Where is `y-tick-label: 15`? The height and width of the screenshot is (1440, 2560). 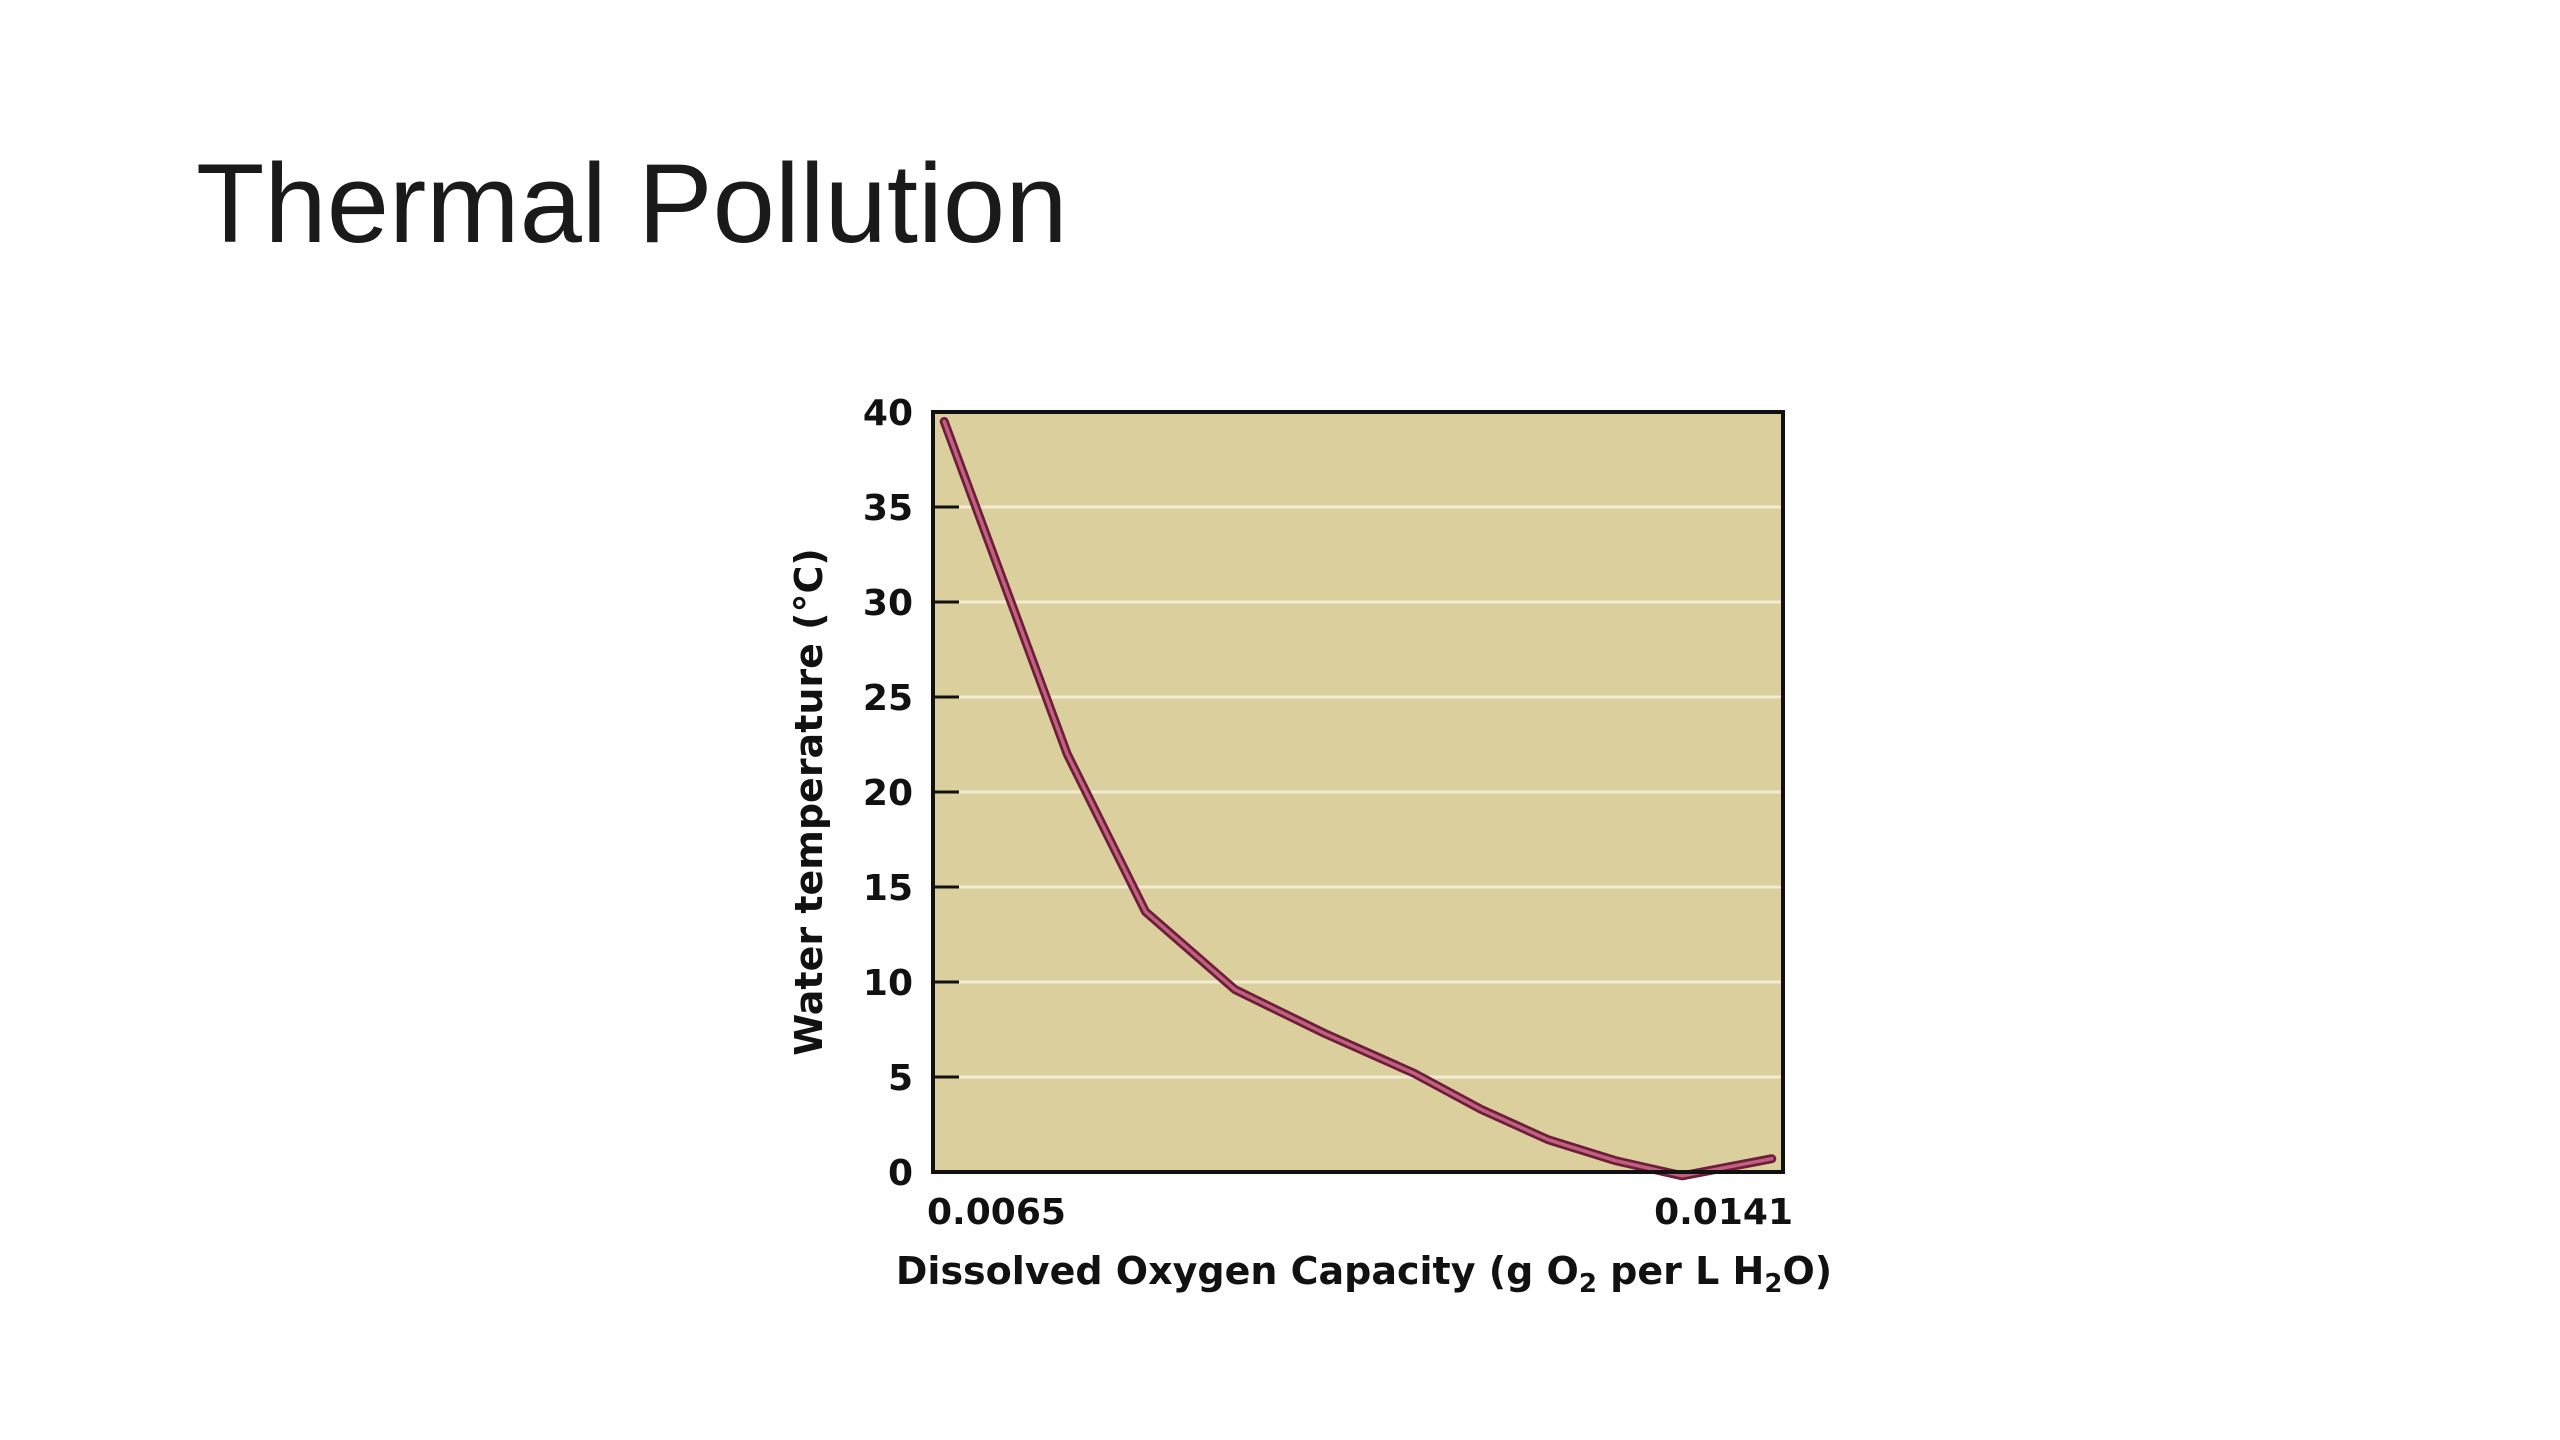
y-tick-label: 15 is located at coordinates (888, 888).